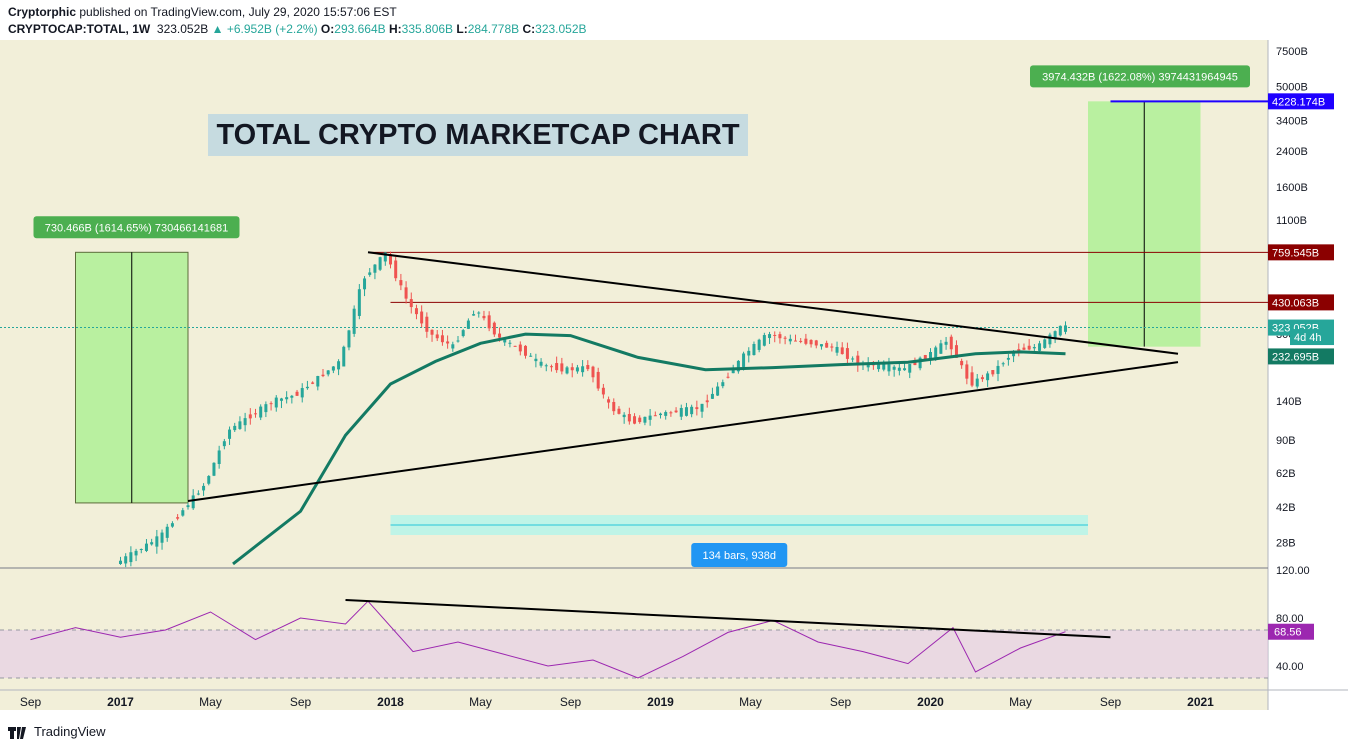 This screenshot has width=1348, height=750. Describe the element at coordinates (683, 431) in the screenshot. I see `triangle-lower-trendline` at that location.